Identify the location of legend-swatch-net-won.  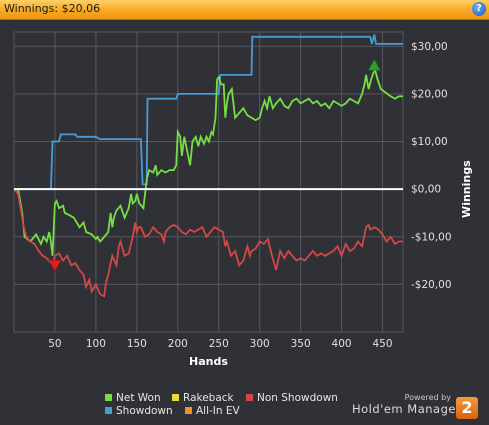
(108, 397).